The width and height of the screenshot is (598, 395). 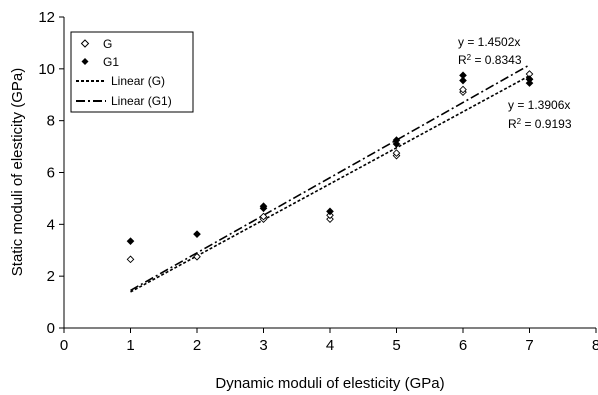 I want to click on x-tick-label: 3, so click(x=263, y=345).